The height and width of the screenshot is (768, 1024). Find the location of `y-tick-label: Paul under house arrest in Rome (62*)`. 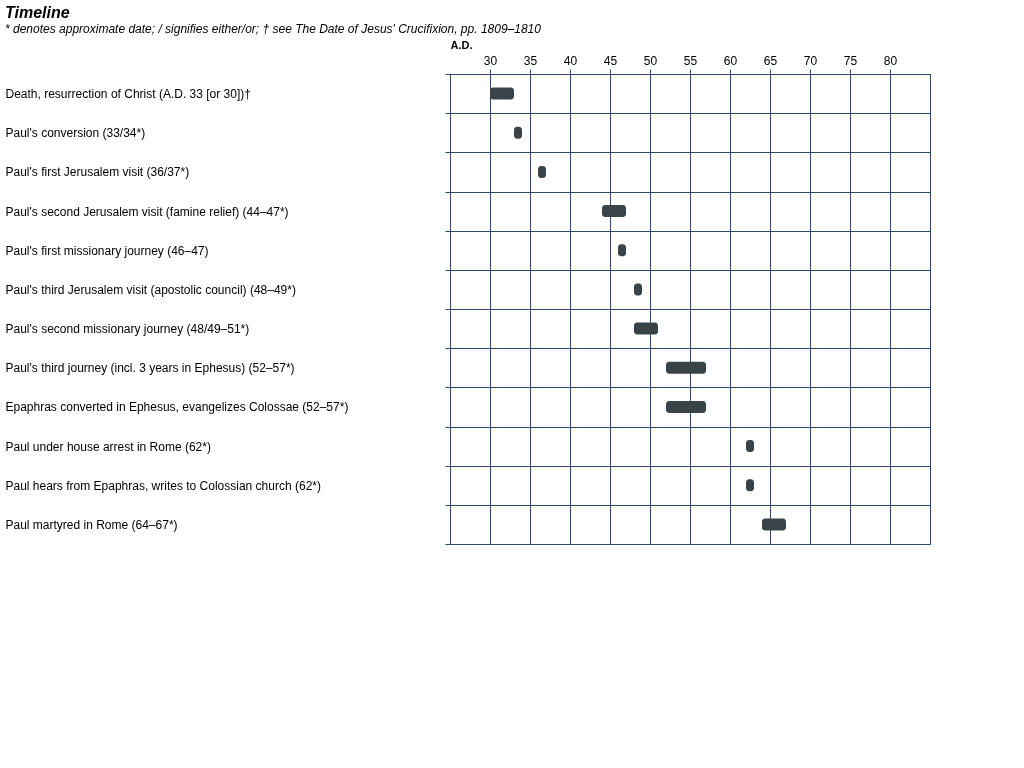

y-tick-label: Paul under house arrest in Rome (62*) is located at coordinates (108, 446).